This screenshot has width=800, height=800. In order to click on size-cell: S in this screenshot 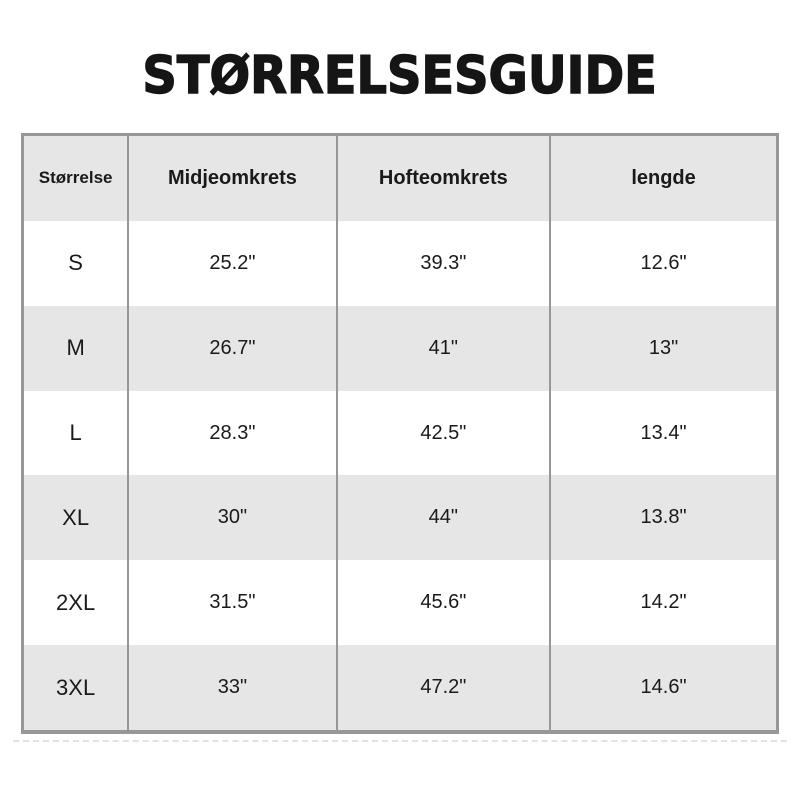, I will do `click(77, 263)`.